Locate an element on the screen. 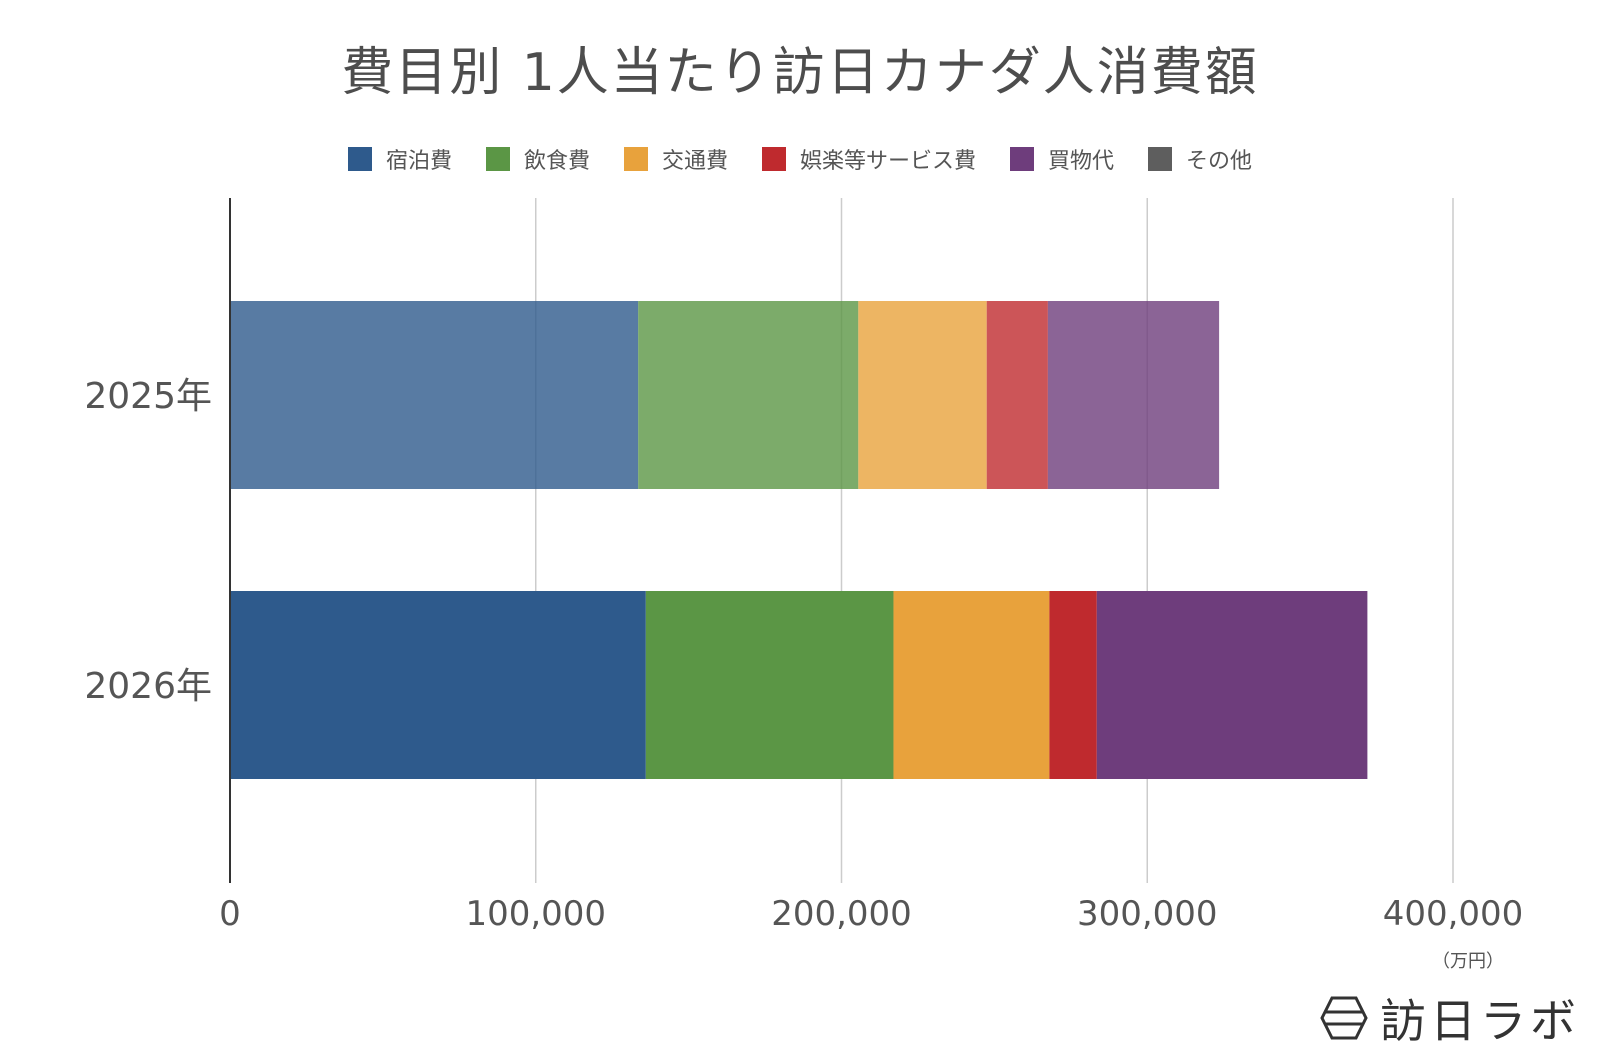 This screenshot has width=1600, height=1051. brand-hexagon-icon is located at coordinates (1344, 1018).